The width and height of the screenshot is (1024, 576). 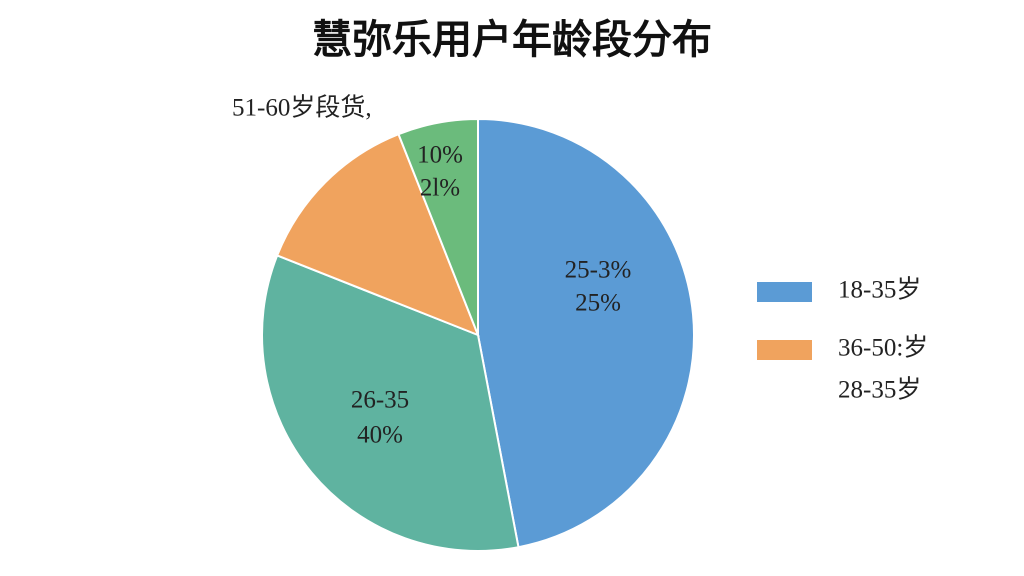 I want to click on slice-label: 2l%, so click(x=440, y=188).